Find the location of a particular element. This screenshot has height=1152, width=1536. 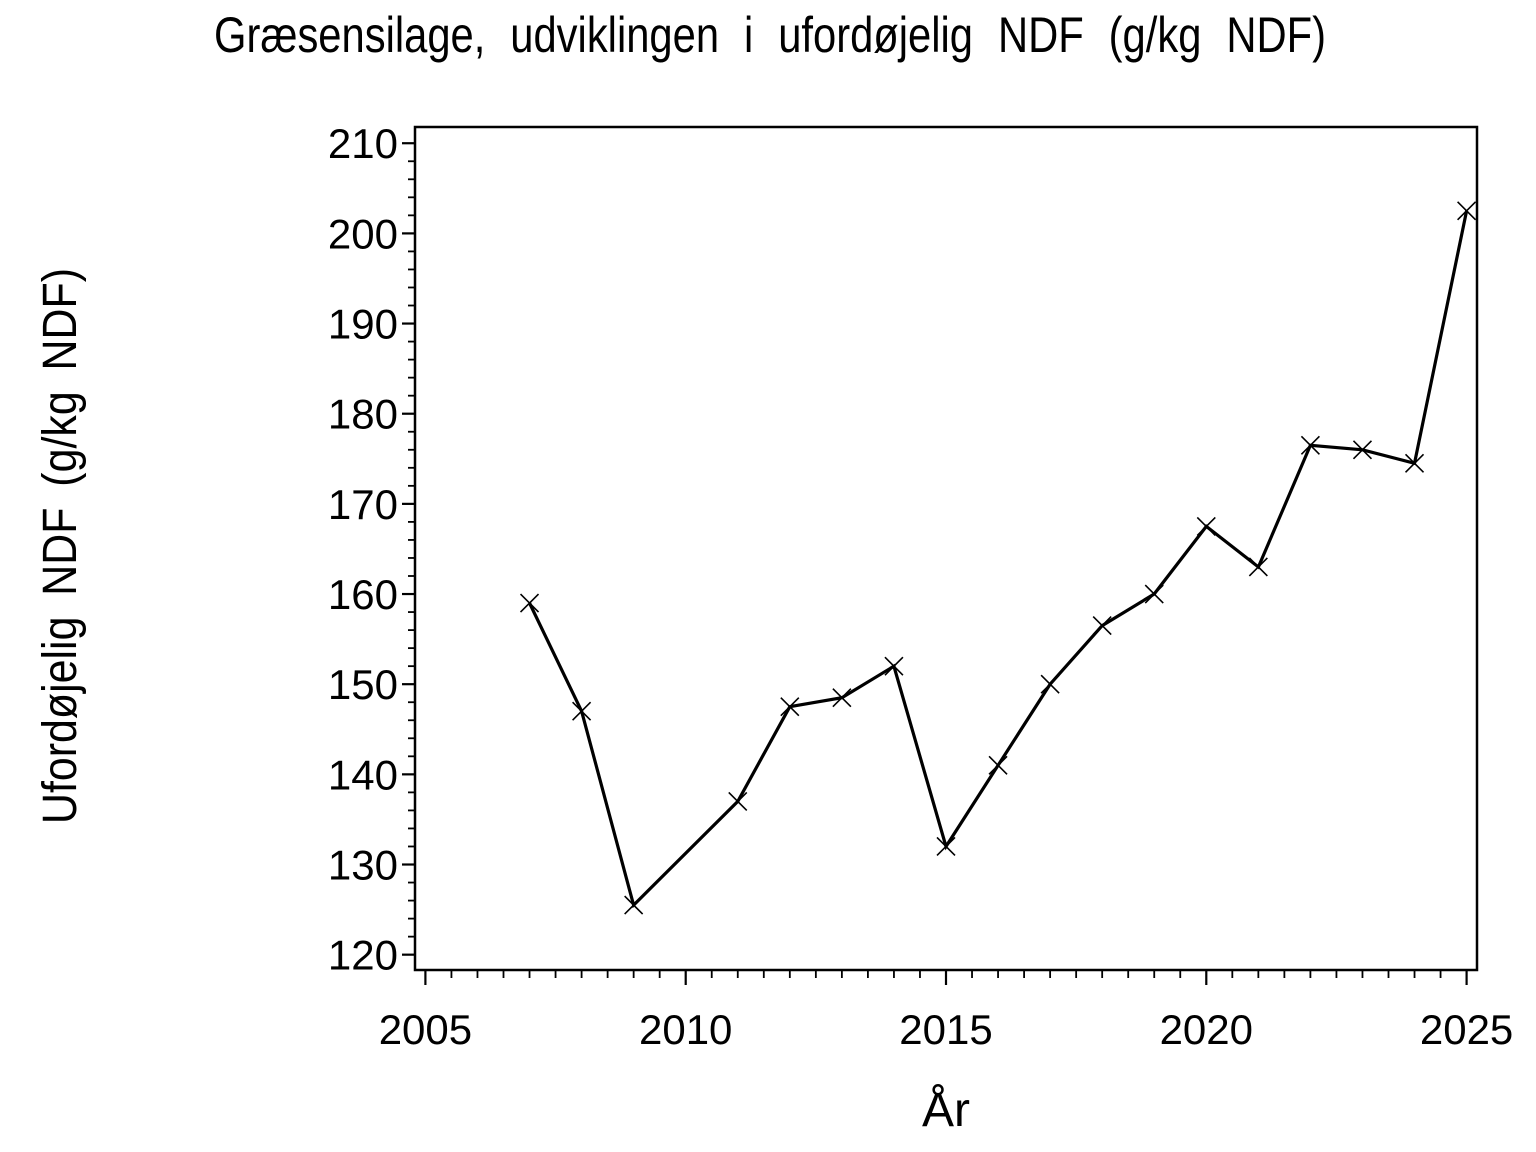

x-tick-label: 2025 is located at coordinates (1466, 1029).